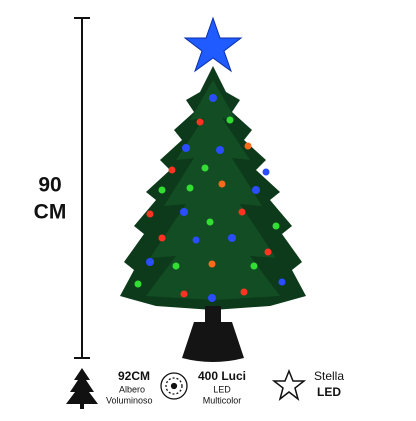  I want to click on feature-text: Multicolor, so click(222, 400).